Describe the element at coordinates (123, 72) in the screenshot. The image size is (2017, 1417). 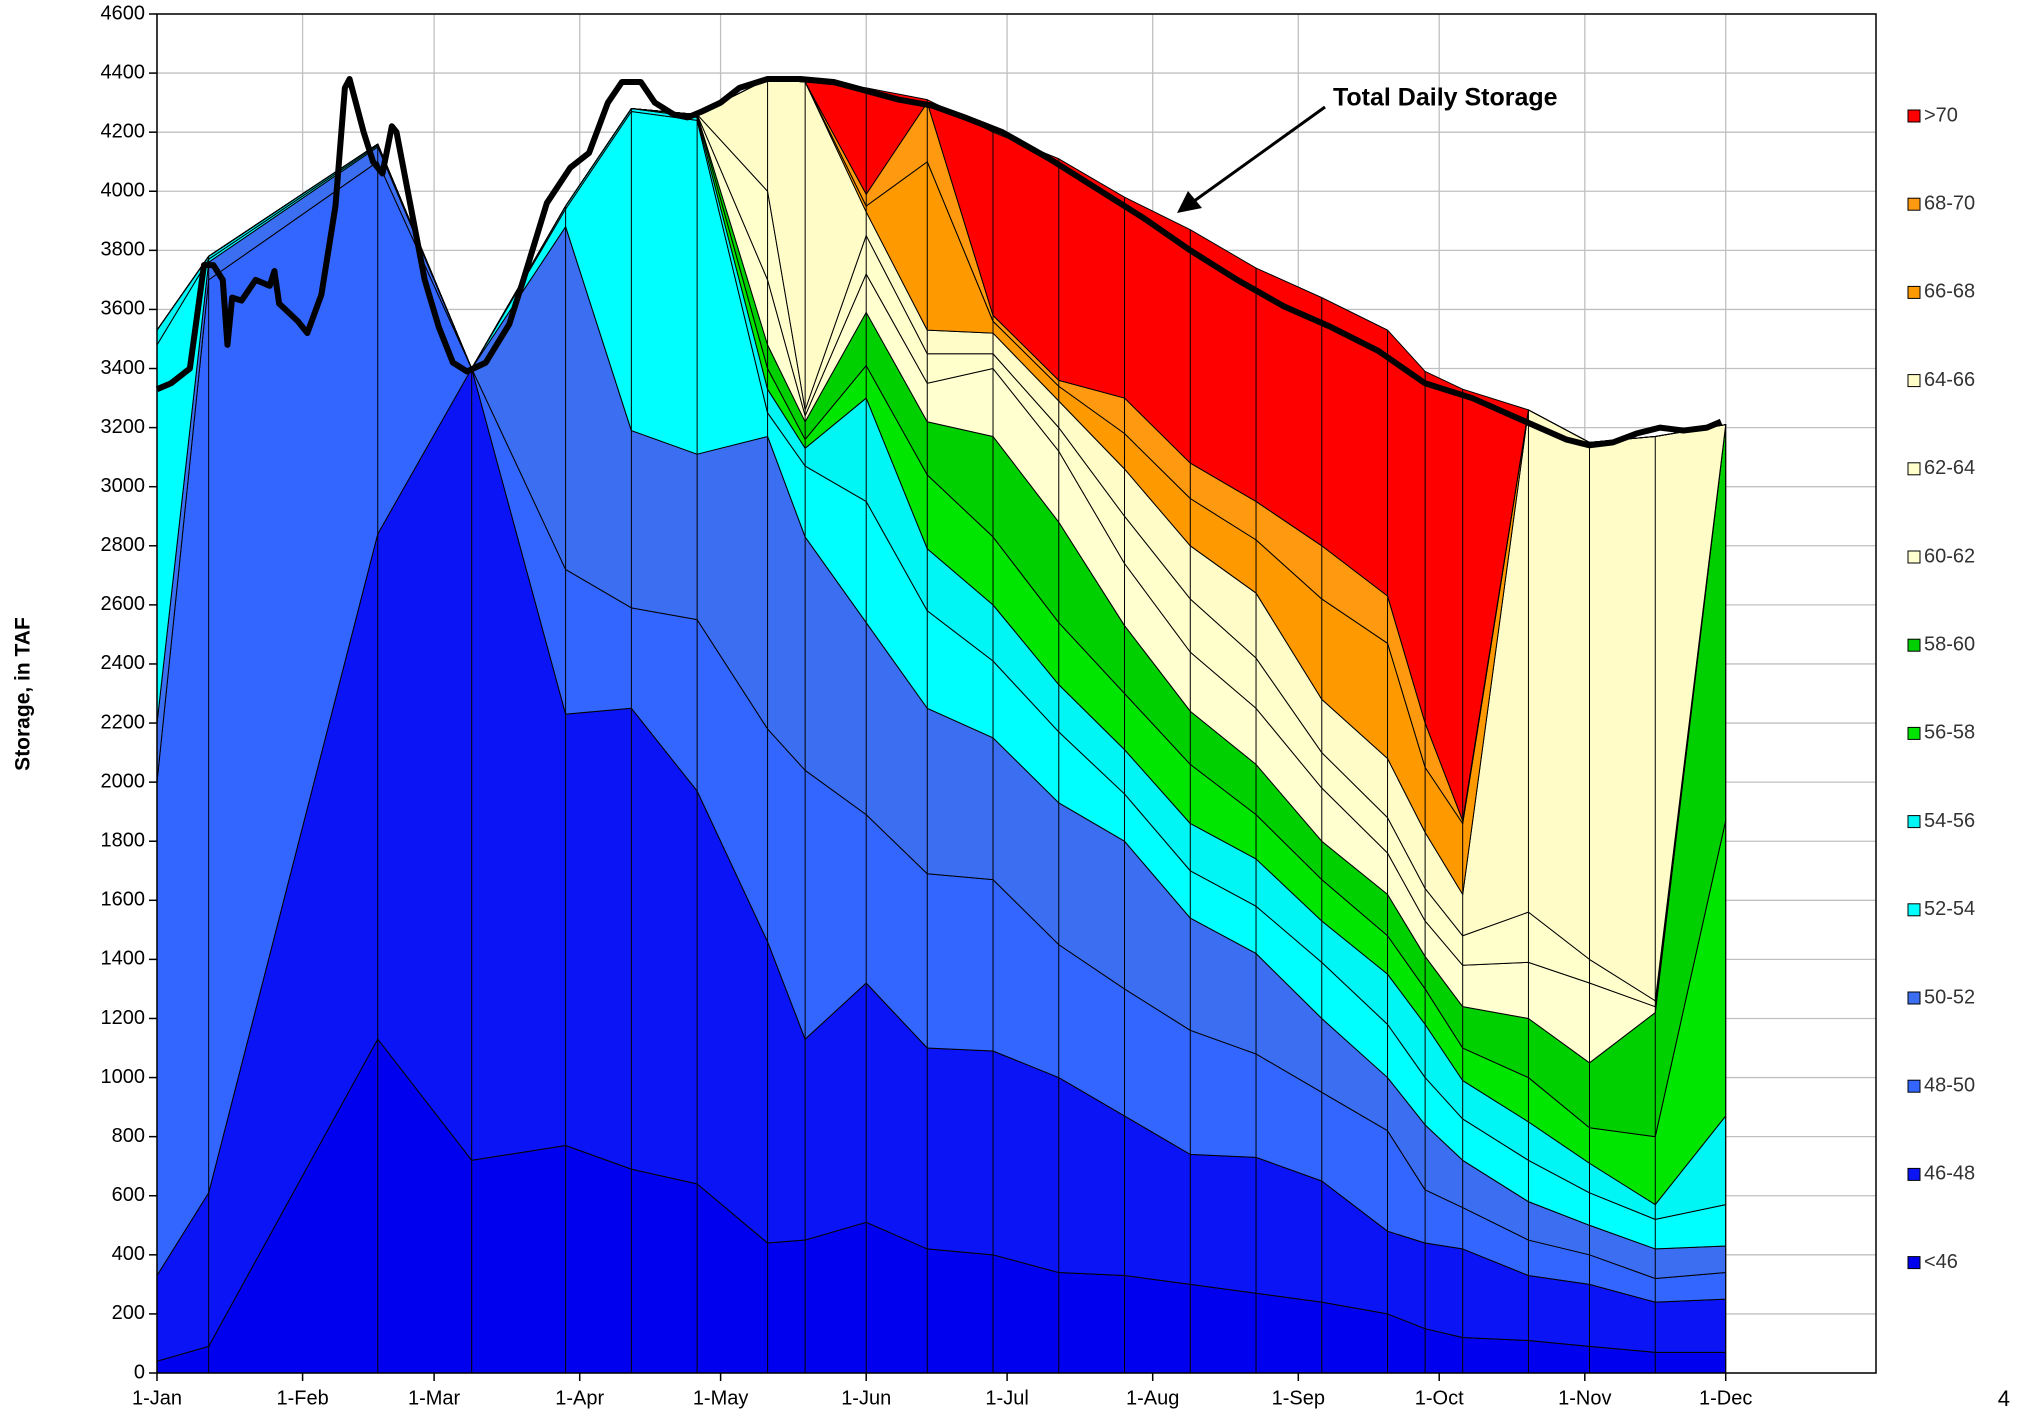
I see `y-tick-label: 4400` at that location.